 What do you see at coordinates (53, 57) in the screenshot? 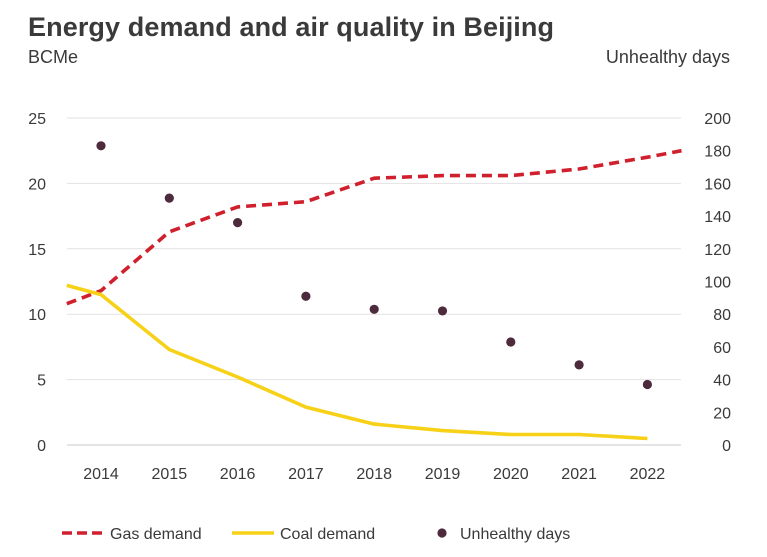
I see `y-axis-left-label: BCMe` at bounding box center [53, 57].